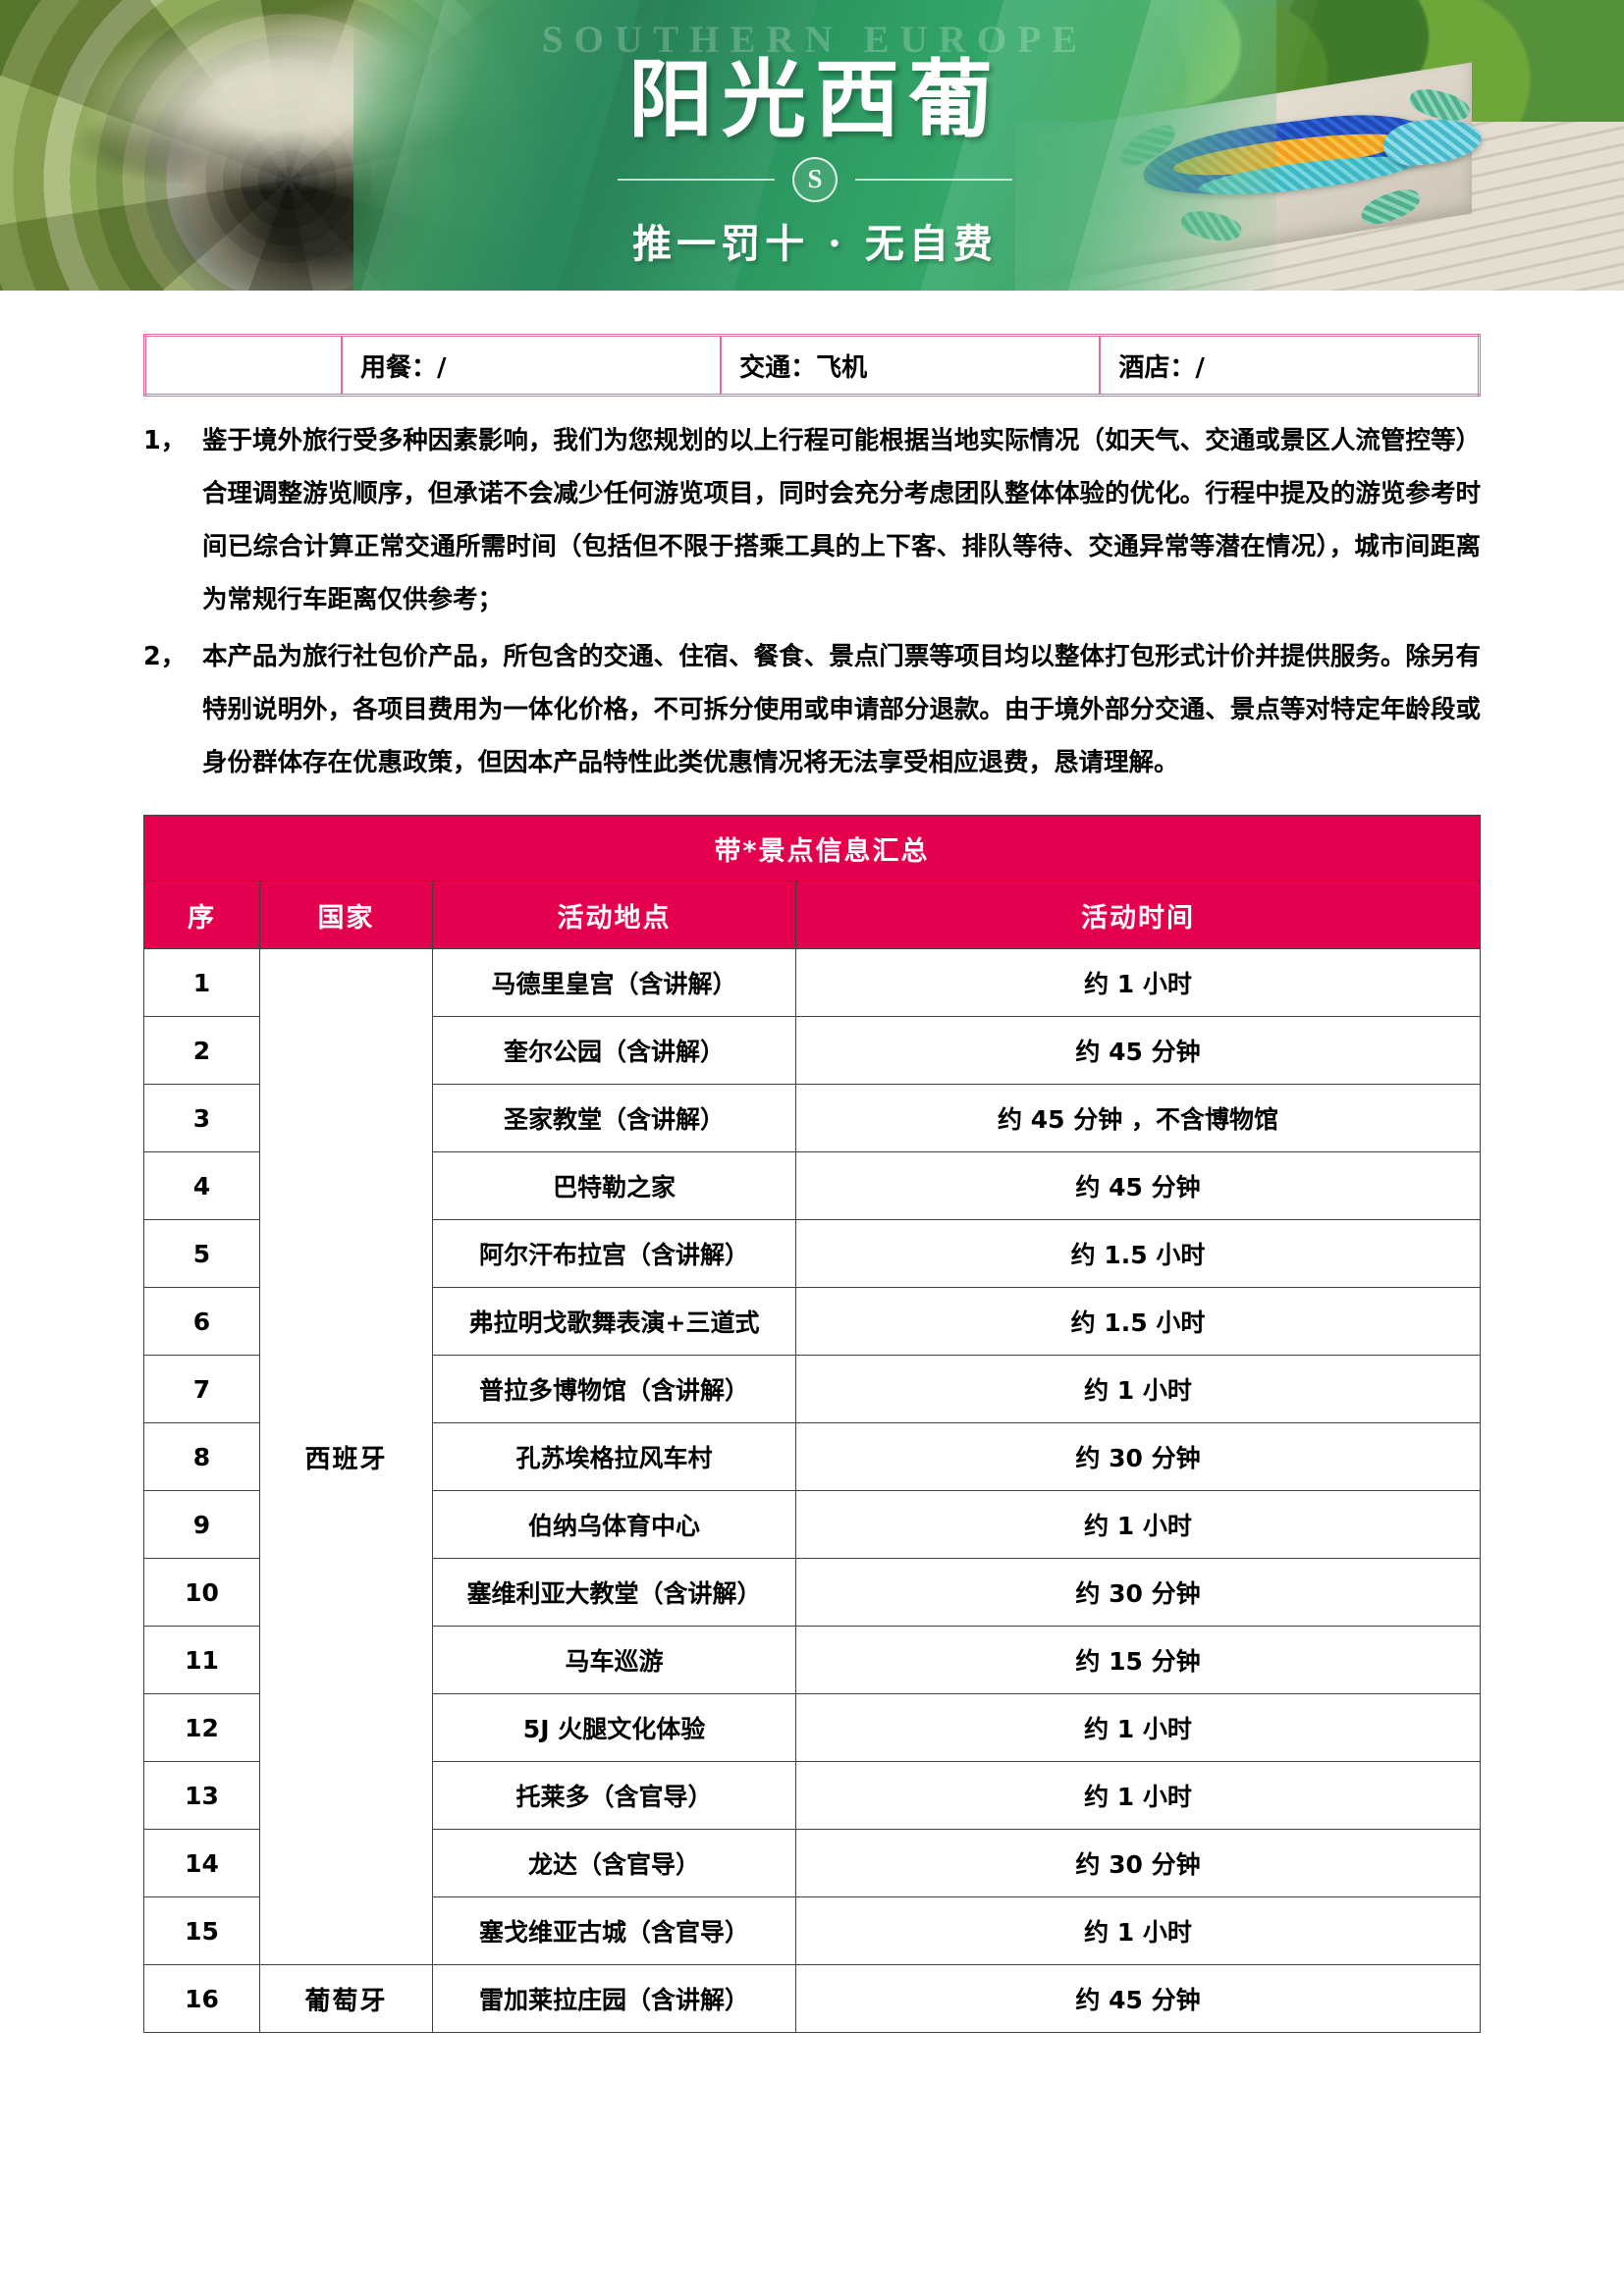 The width and height of the screenshot is (1624, 2296). I want to click on attraction-time: 约 45 分钟 ，不含博物馆, so click(1138, 1118).